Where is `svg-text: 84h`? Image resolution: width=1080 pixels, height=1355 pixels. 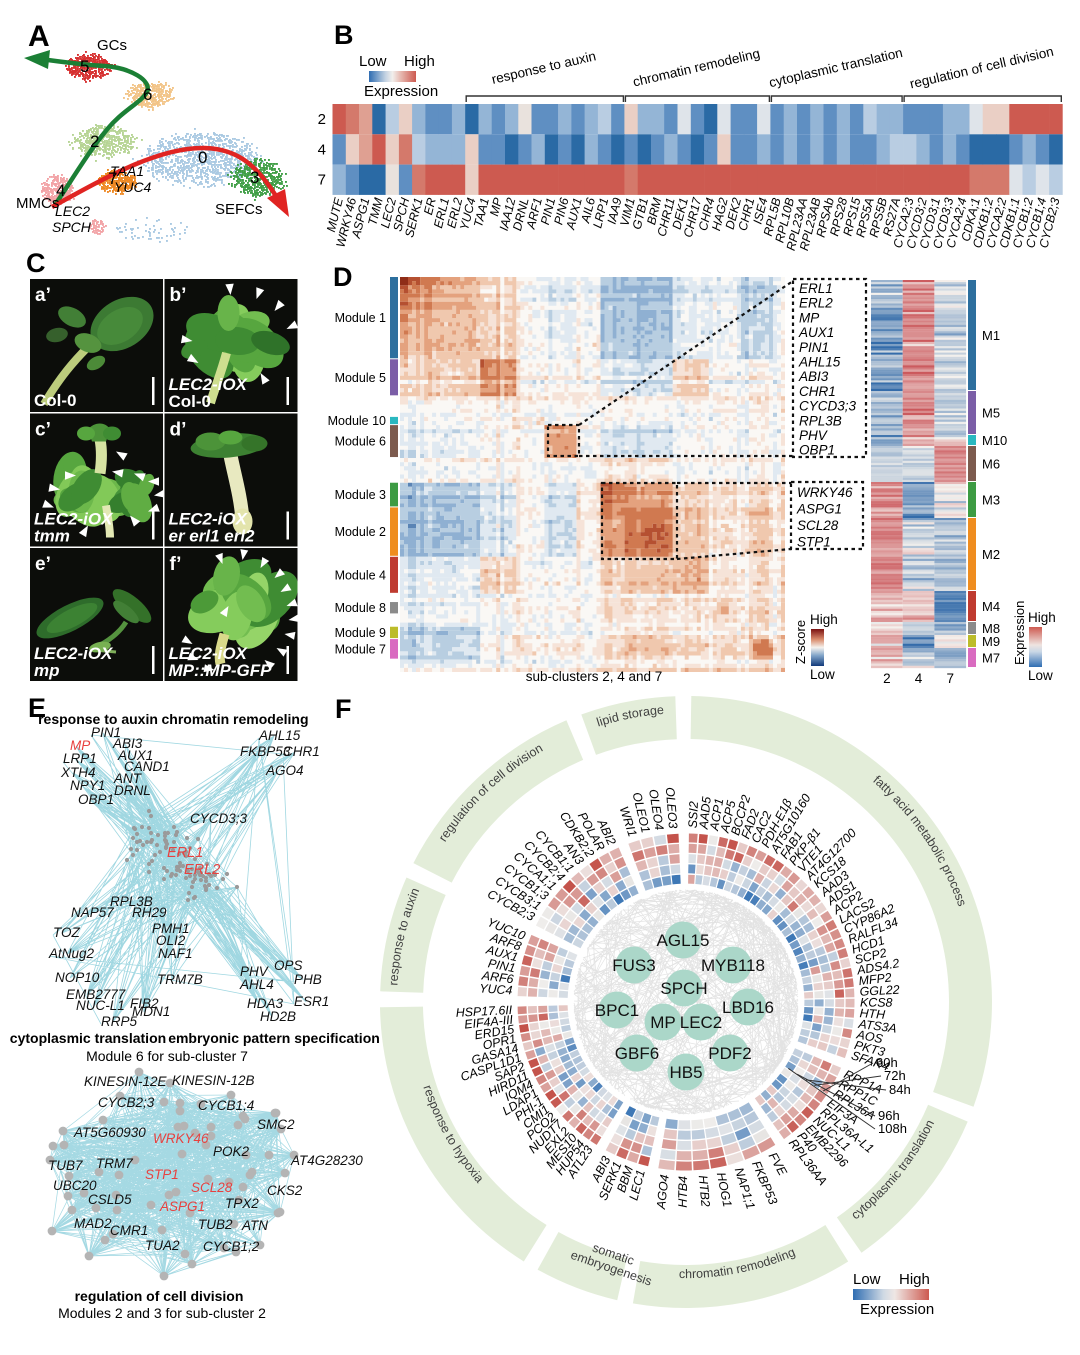 svg-text: 84h is located at coordinates (900, 1089).